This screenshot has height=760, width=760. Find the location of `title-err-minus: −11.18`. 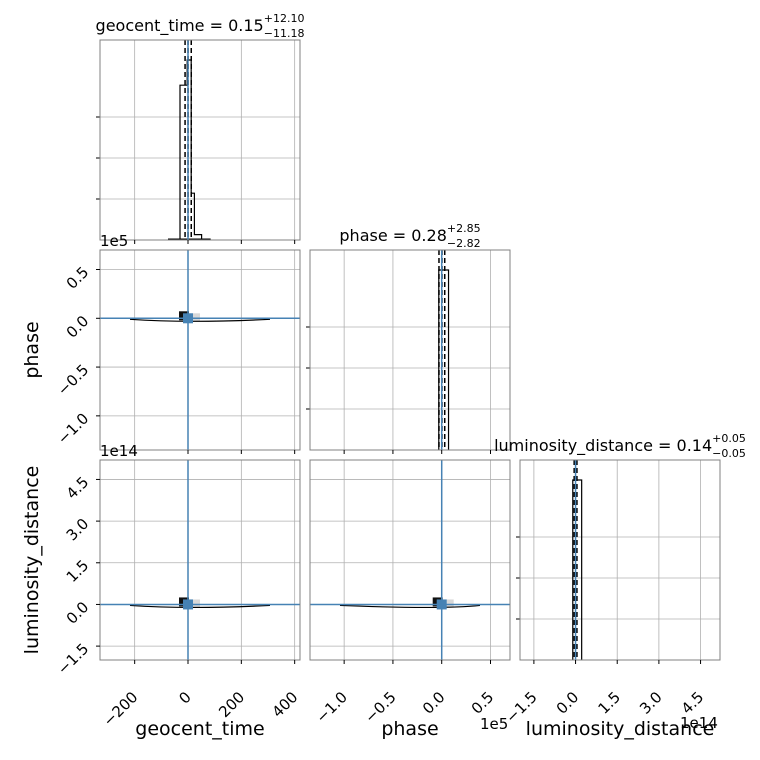

title-err-minus: −11.18 is located at coordinates (284, 33).